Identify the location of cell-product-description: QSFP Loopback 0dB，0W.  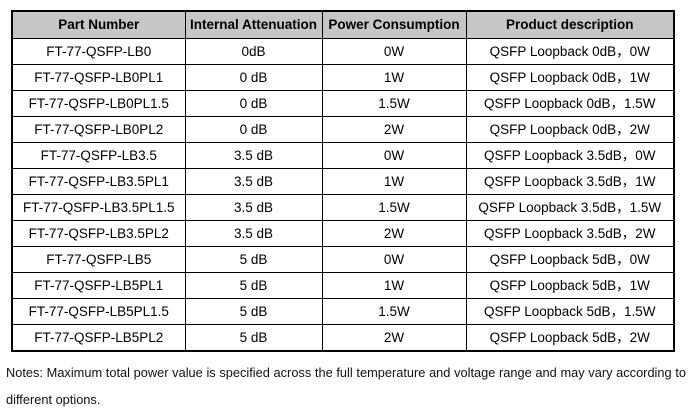
(570, 51).